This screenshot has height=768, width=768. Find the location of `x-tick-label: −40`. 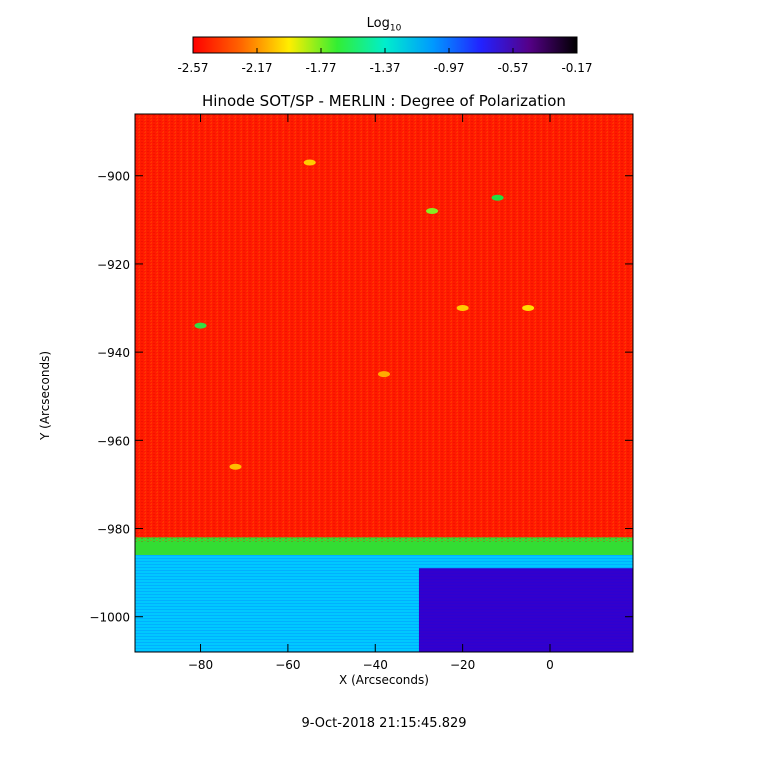

x-tick-label: −40 is located at coordinates (375, 665).